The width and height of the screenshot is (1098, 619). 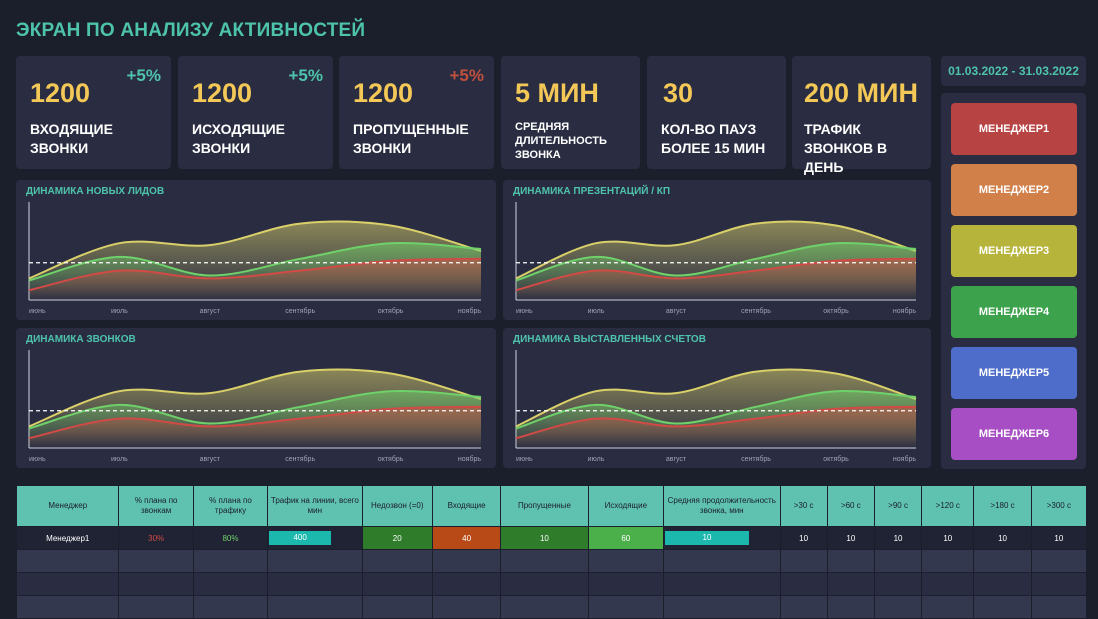 I want to click on col-over-300s: >300 с, so click(x=1059, y=506).